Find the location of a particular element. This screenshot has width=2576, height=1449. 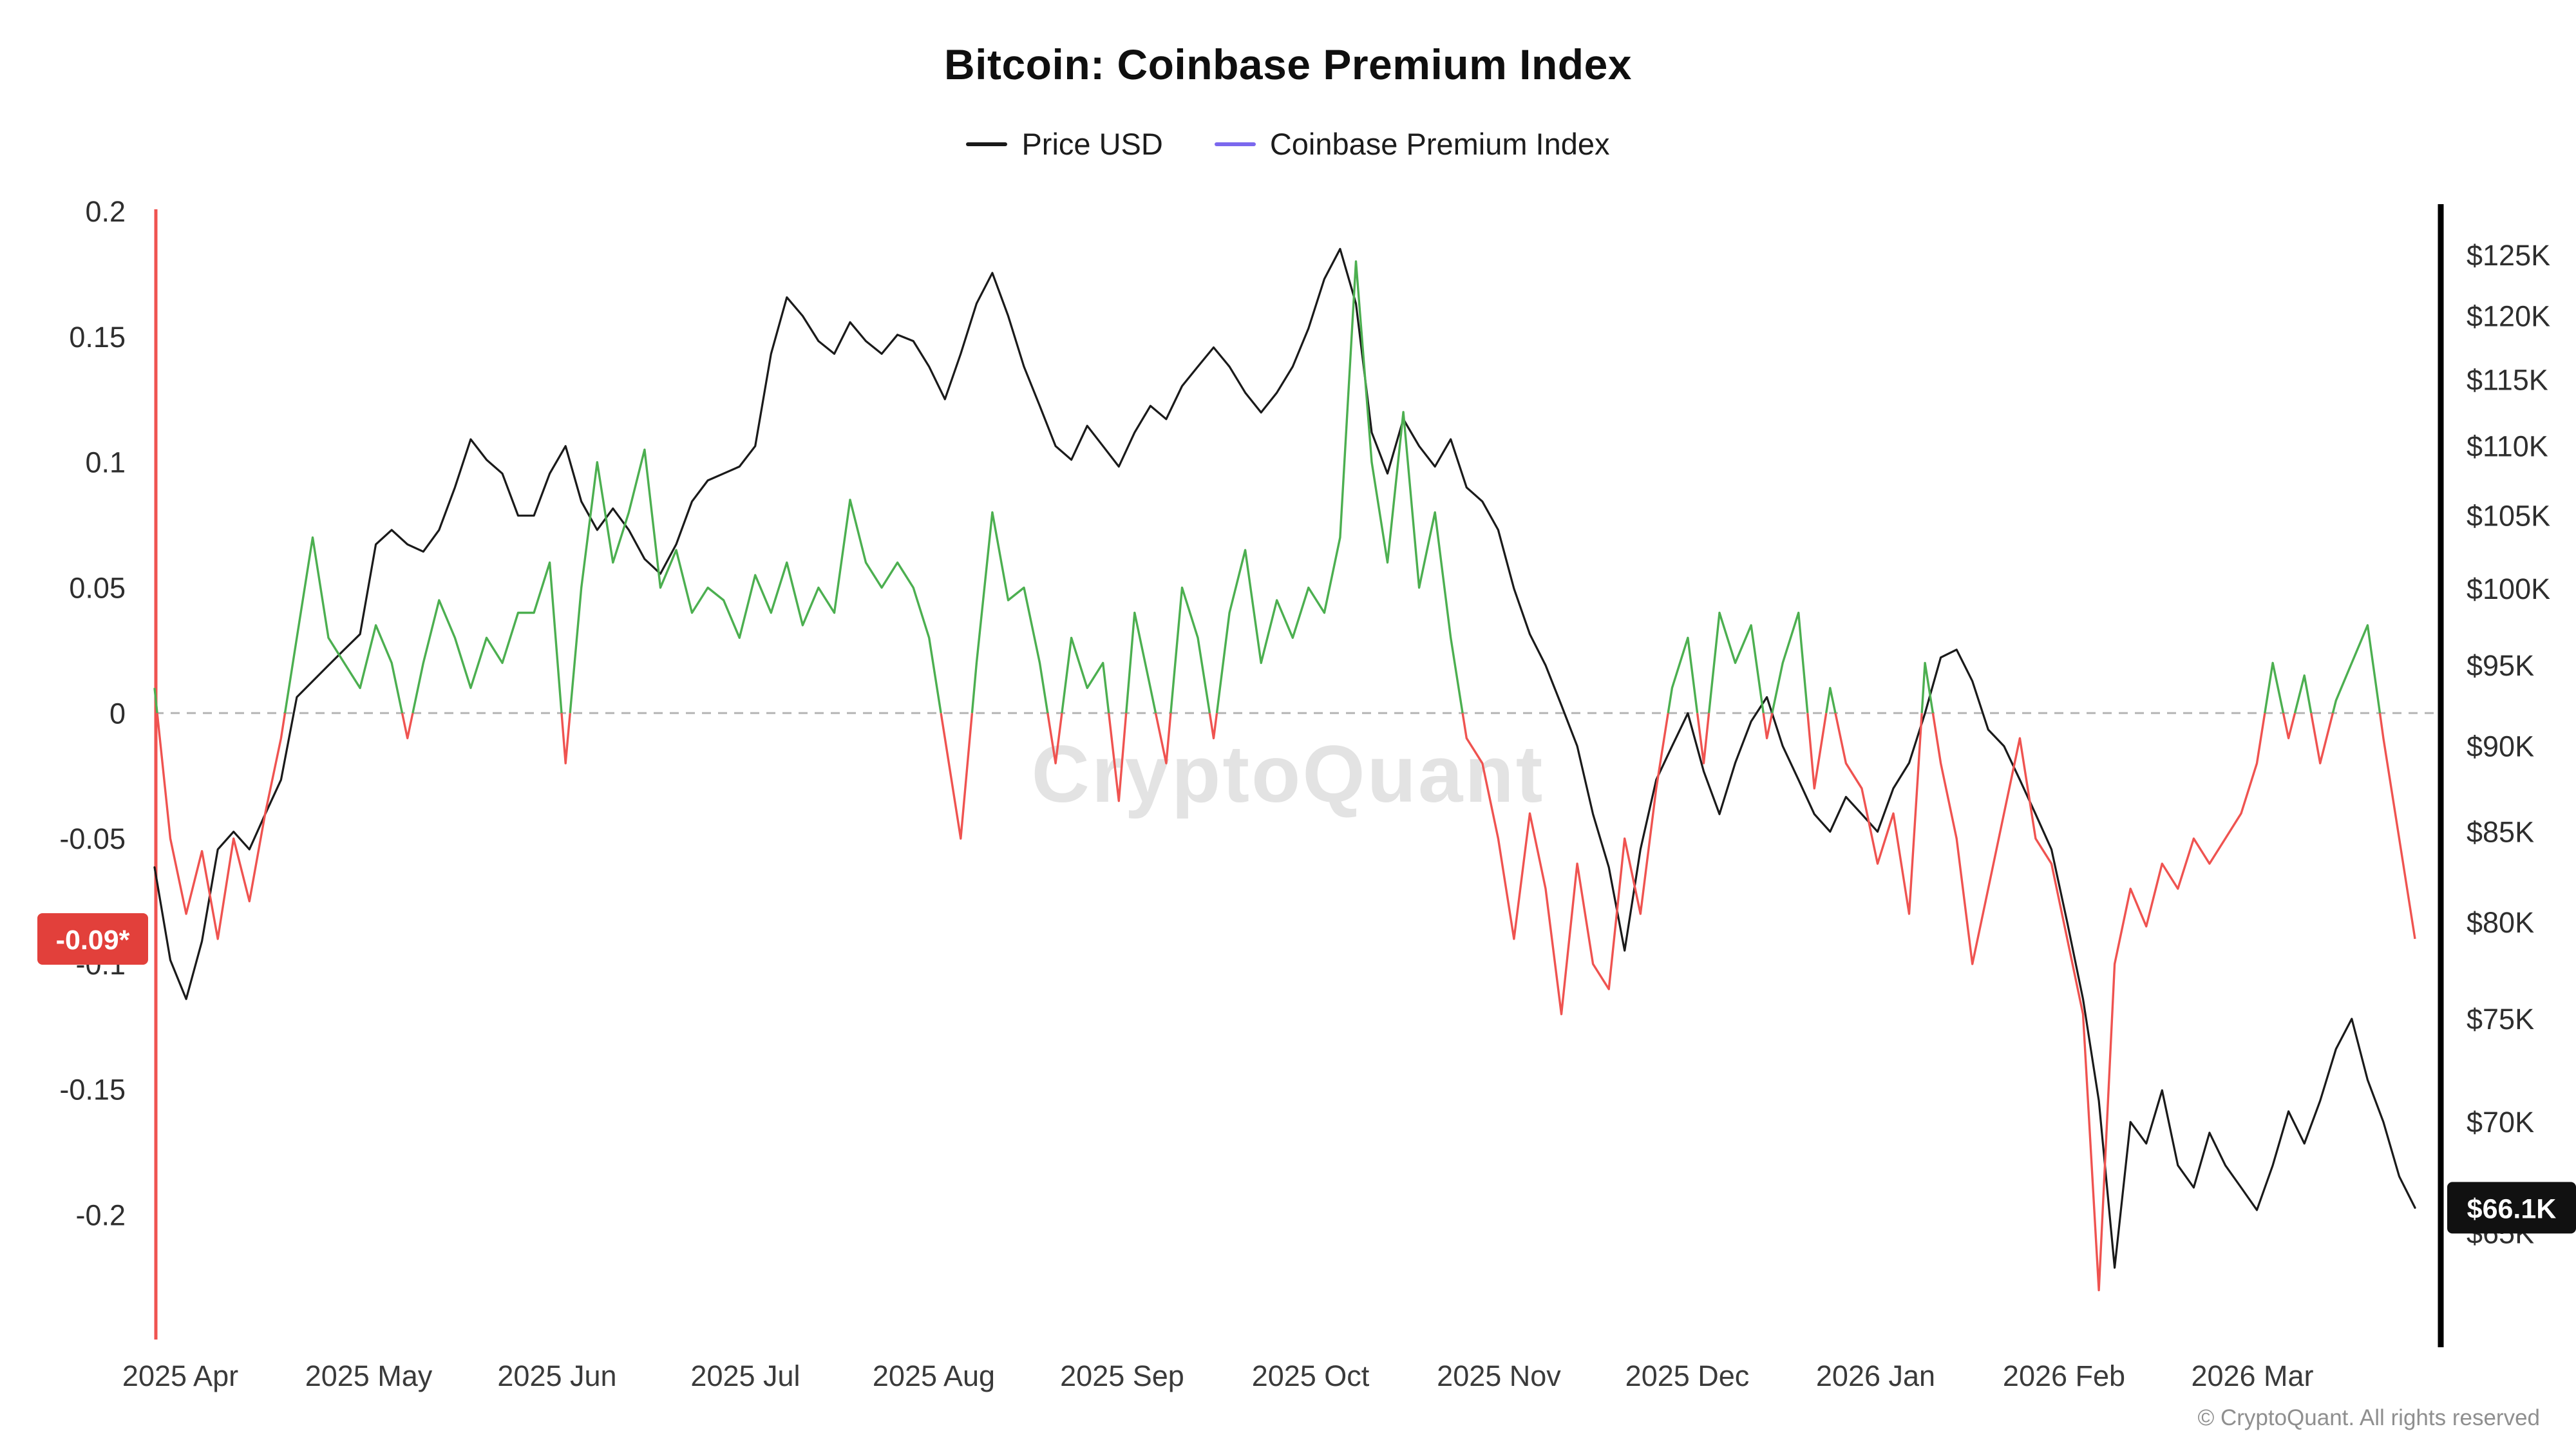

left-axis-tick-label: -0.2 is located at coordinates (100, 1215).